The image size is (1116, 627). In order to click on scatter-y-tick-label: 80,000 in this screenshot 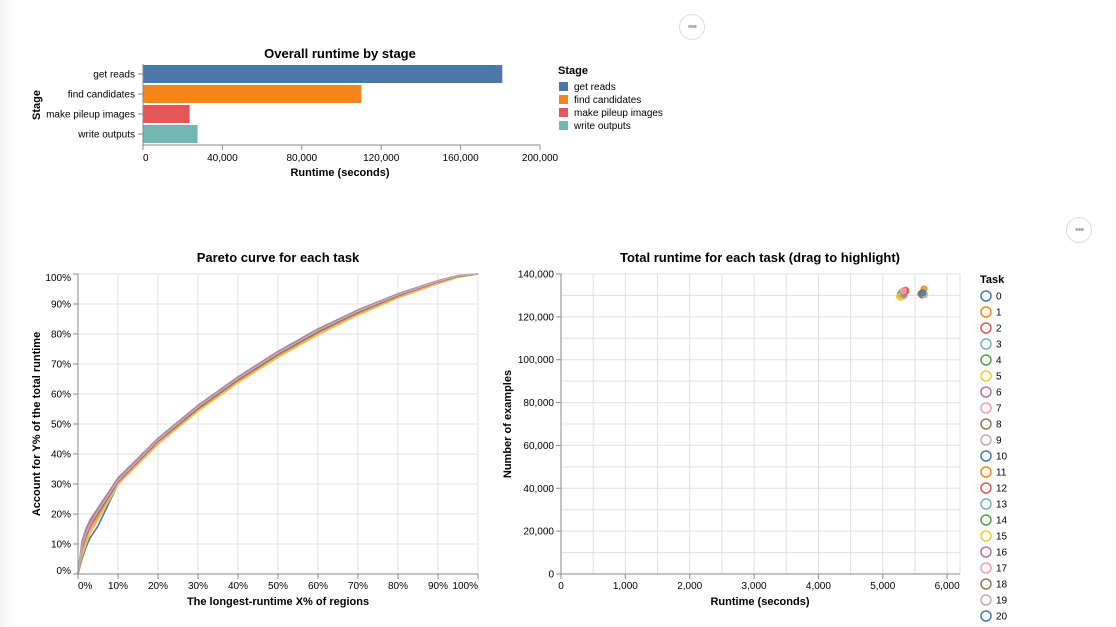, I will do `click(538, 403)`.